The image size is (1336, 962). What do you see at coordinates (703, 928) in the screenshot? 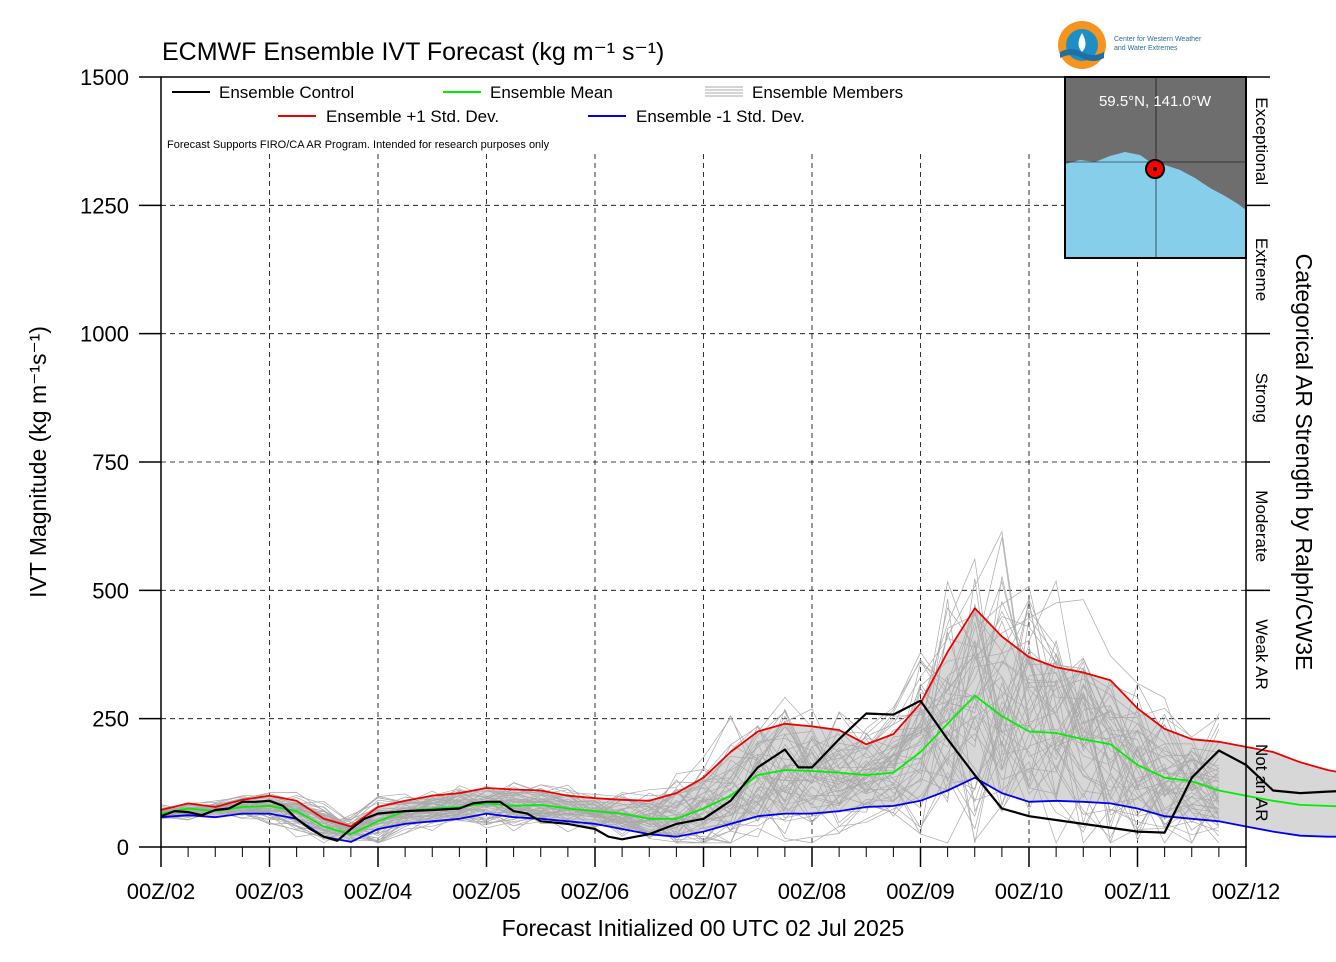
I see `x-axis-title: Forecast Initialized 00 UTC 02 Jul 2025` at bounding box center [703, 928].